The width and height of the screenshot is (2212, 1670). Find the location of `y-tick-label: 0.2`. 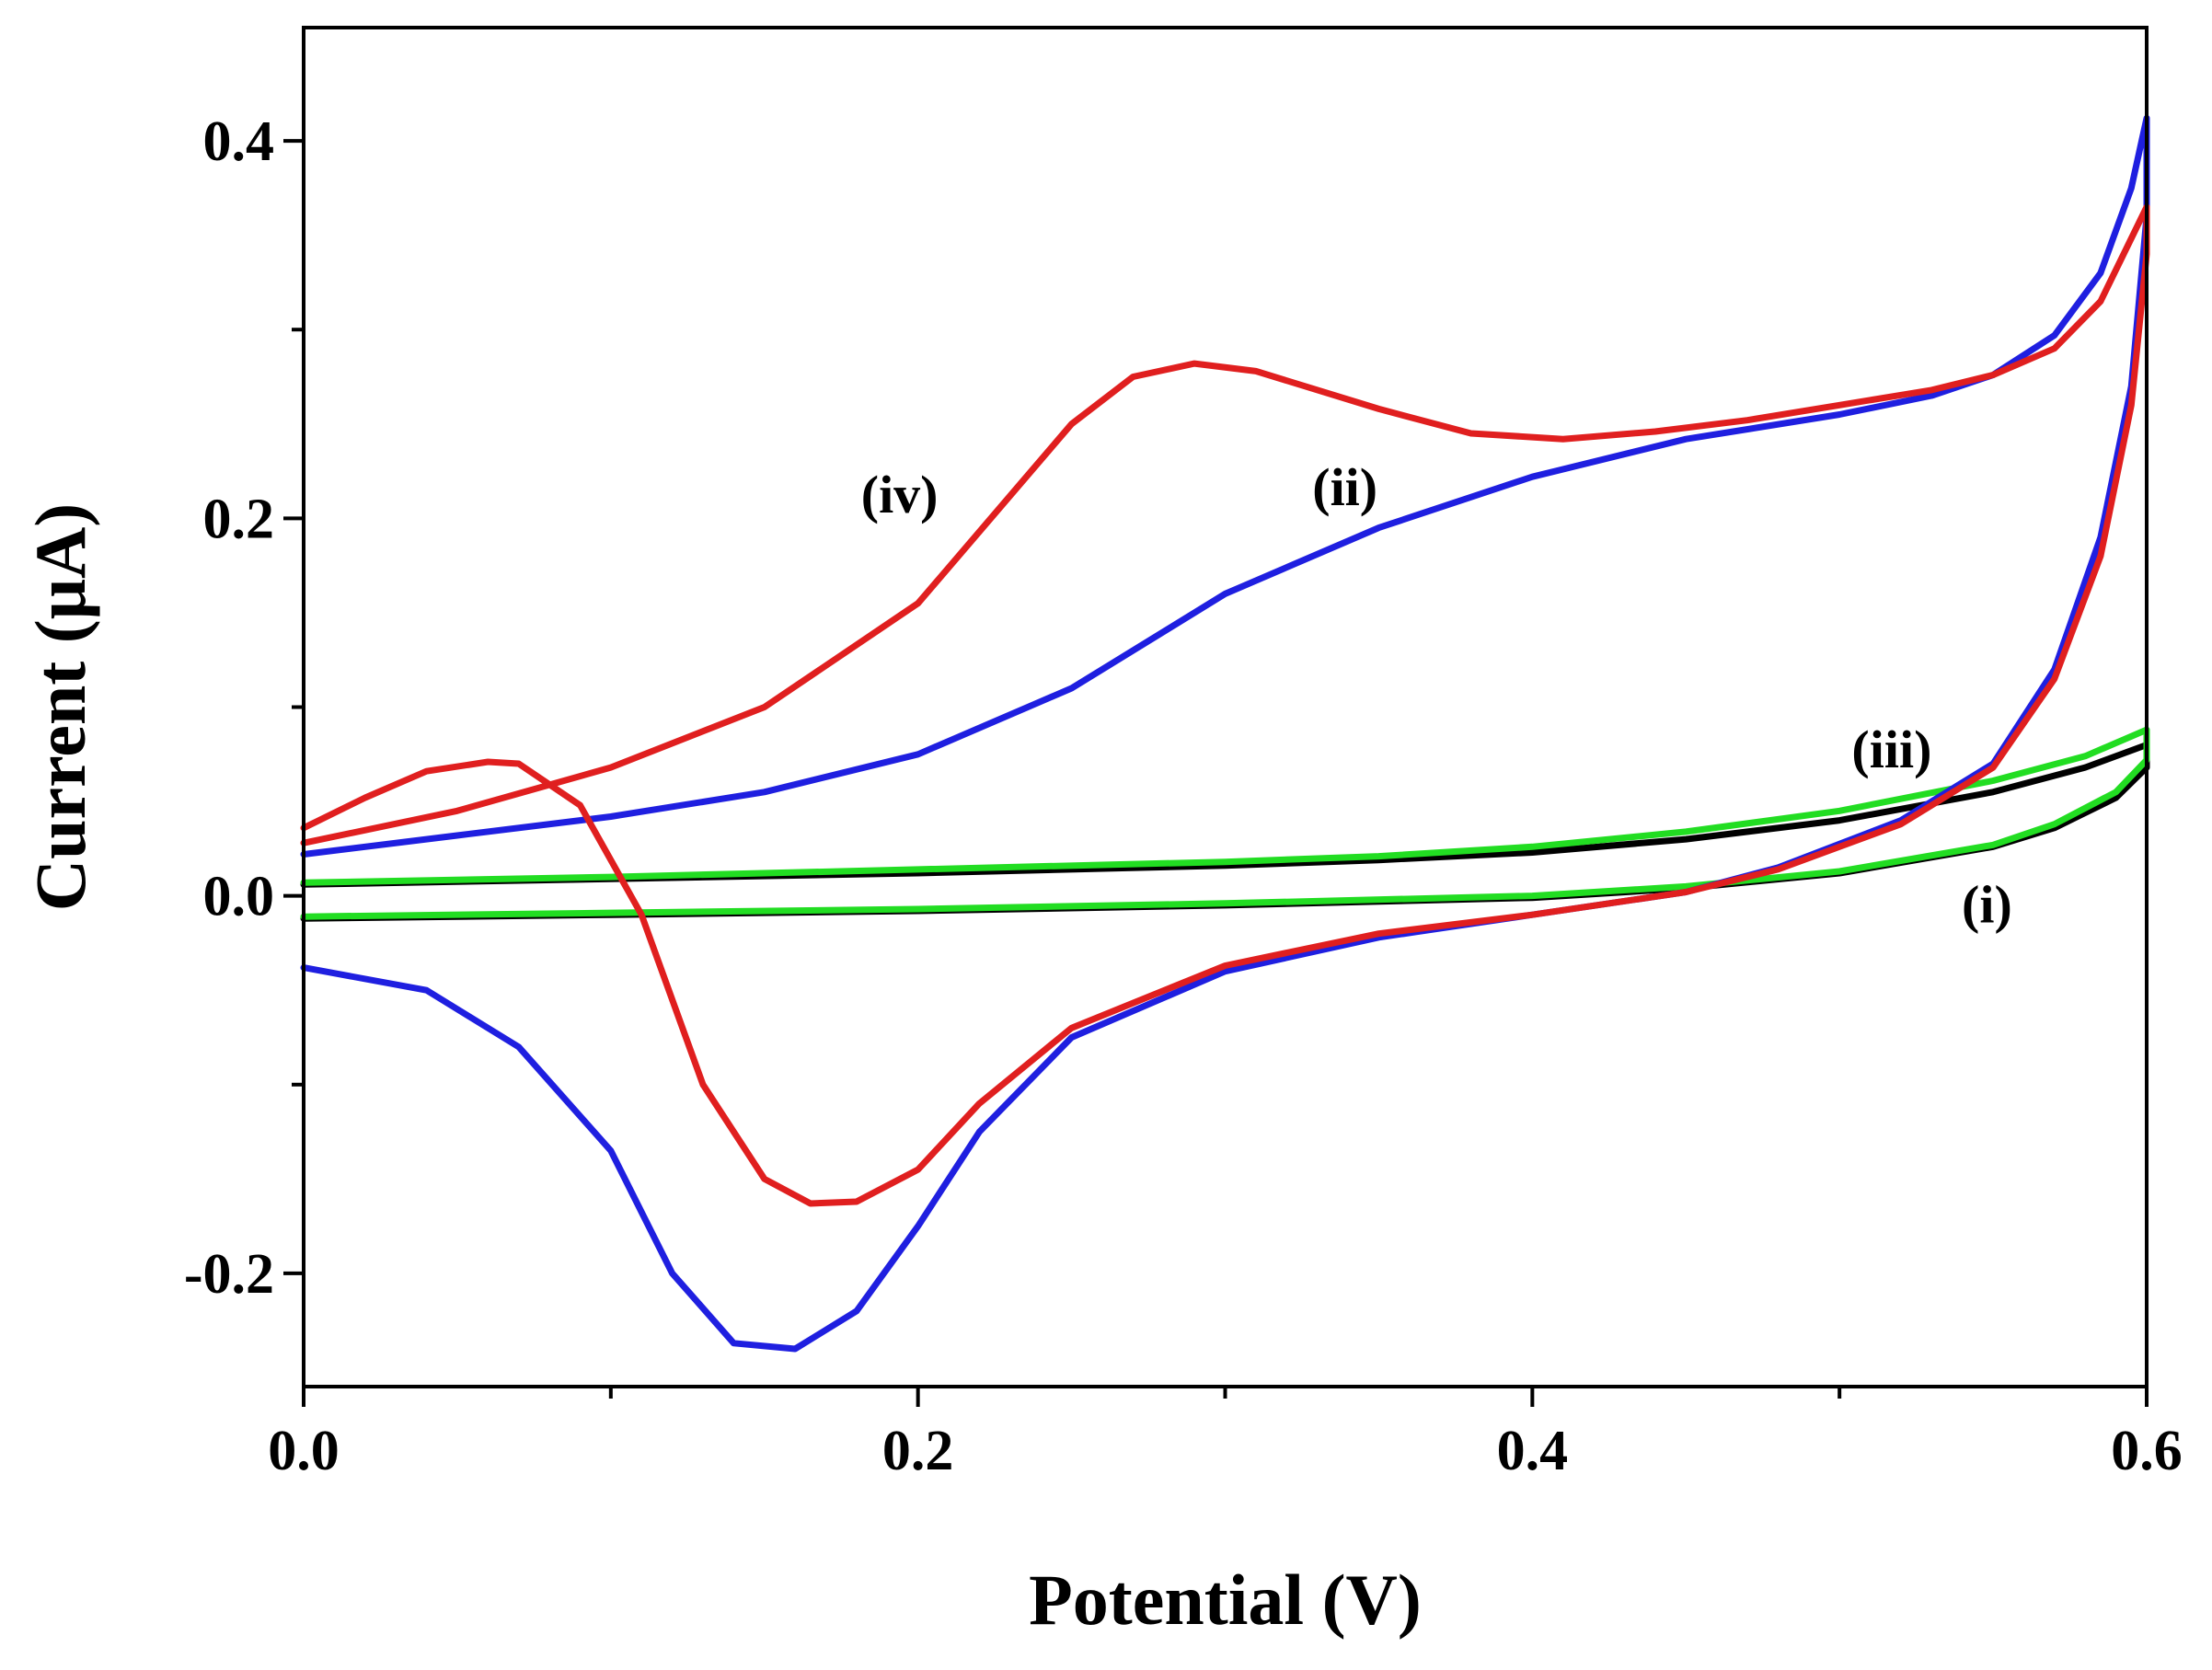

y-tick-label: 0.2 is located at coordinates (239, 519).